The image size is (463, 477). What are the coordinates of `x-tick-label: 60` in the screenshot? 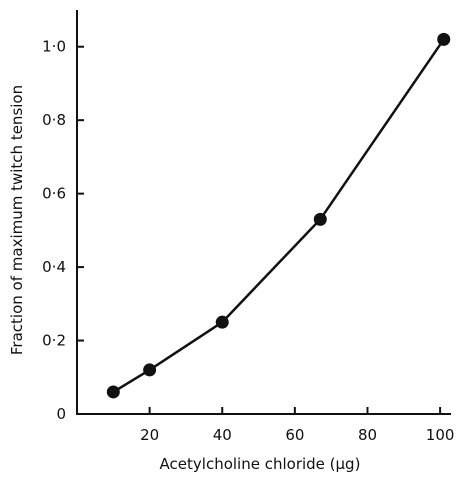 It's located at (294, 435).